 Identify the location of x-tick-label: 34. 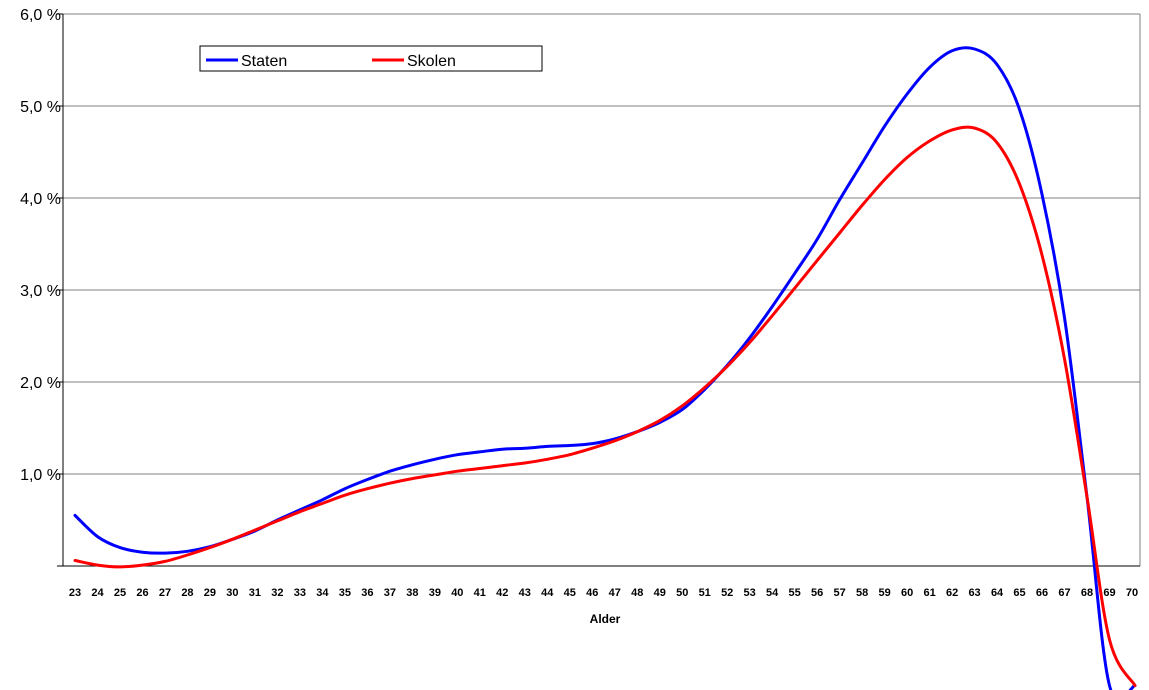
(322, 593).